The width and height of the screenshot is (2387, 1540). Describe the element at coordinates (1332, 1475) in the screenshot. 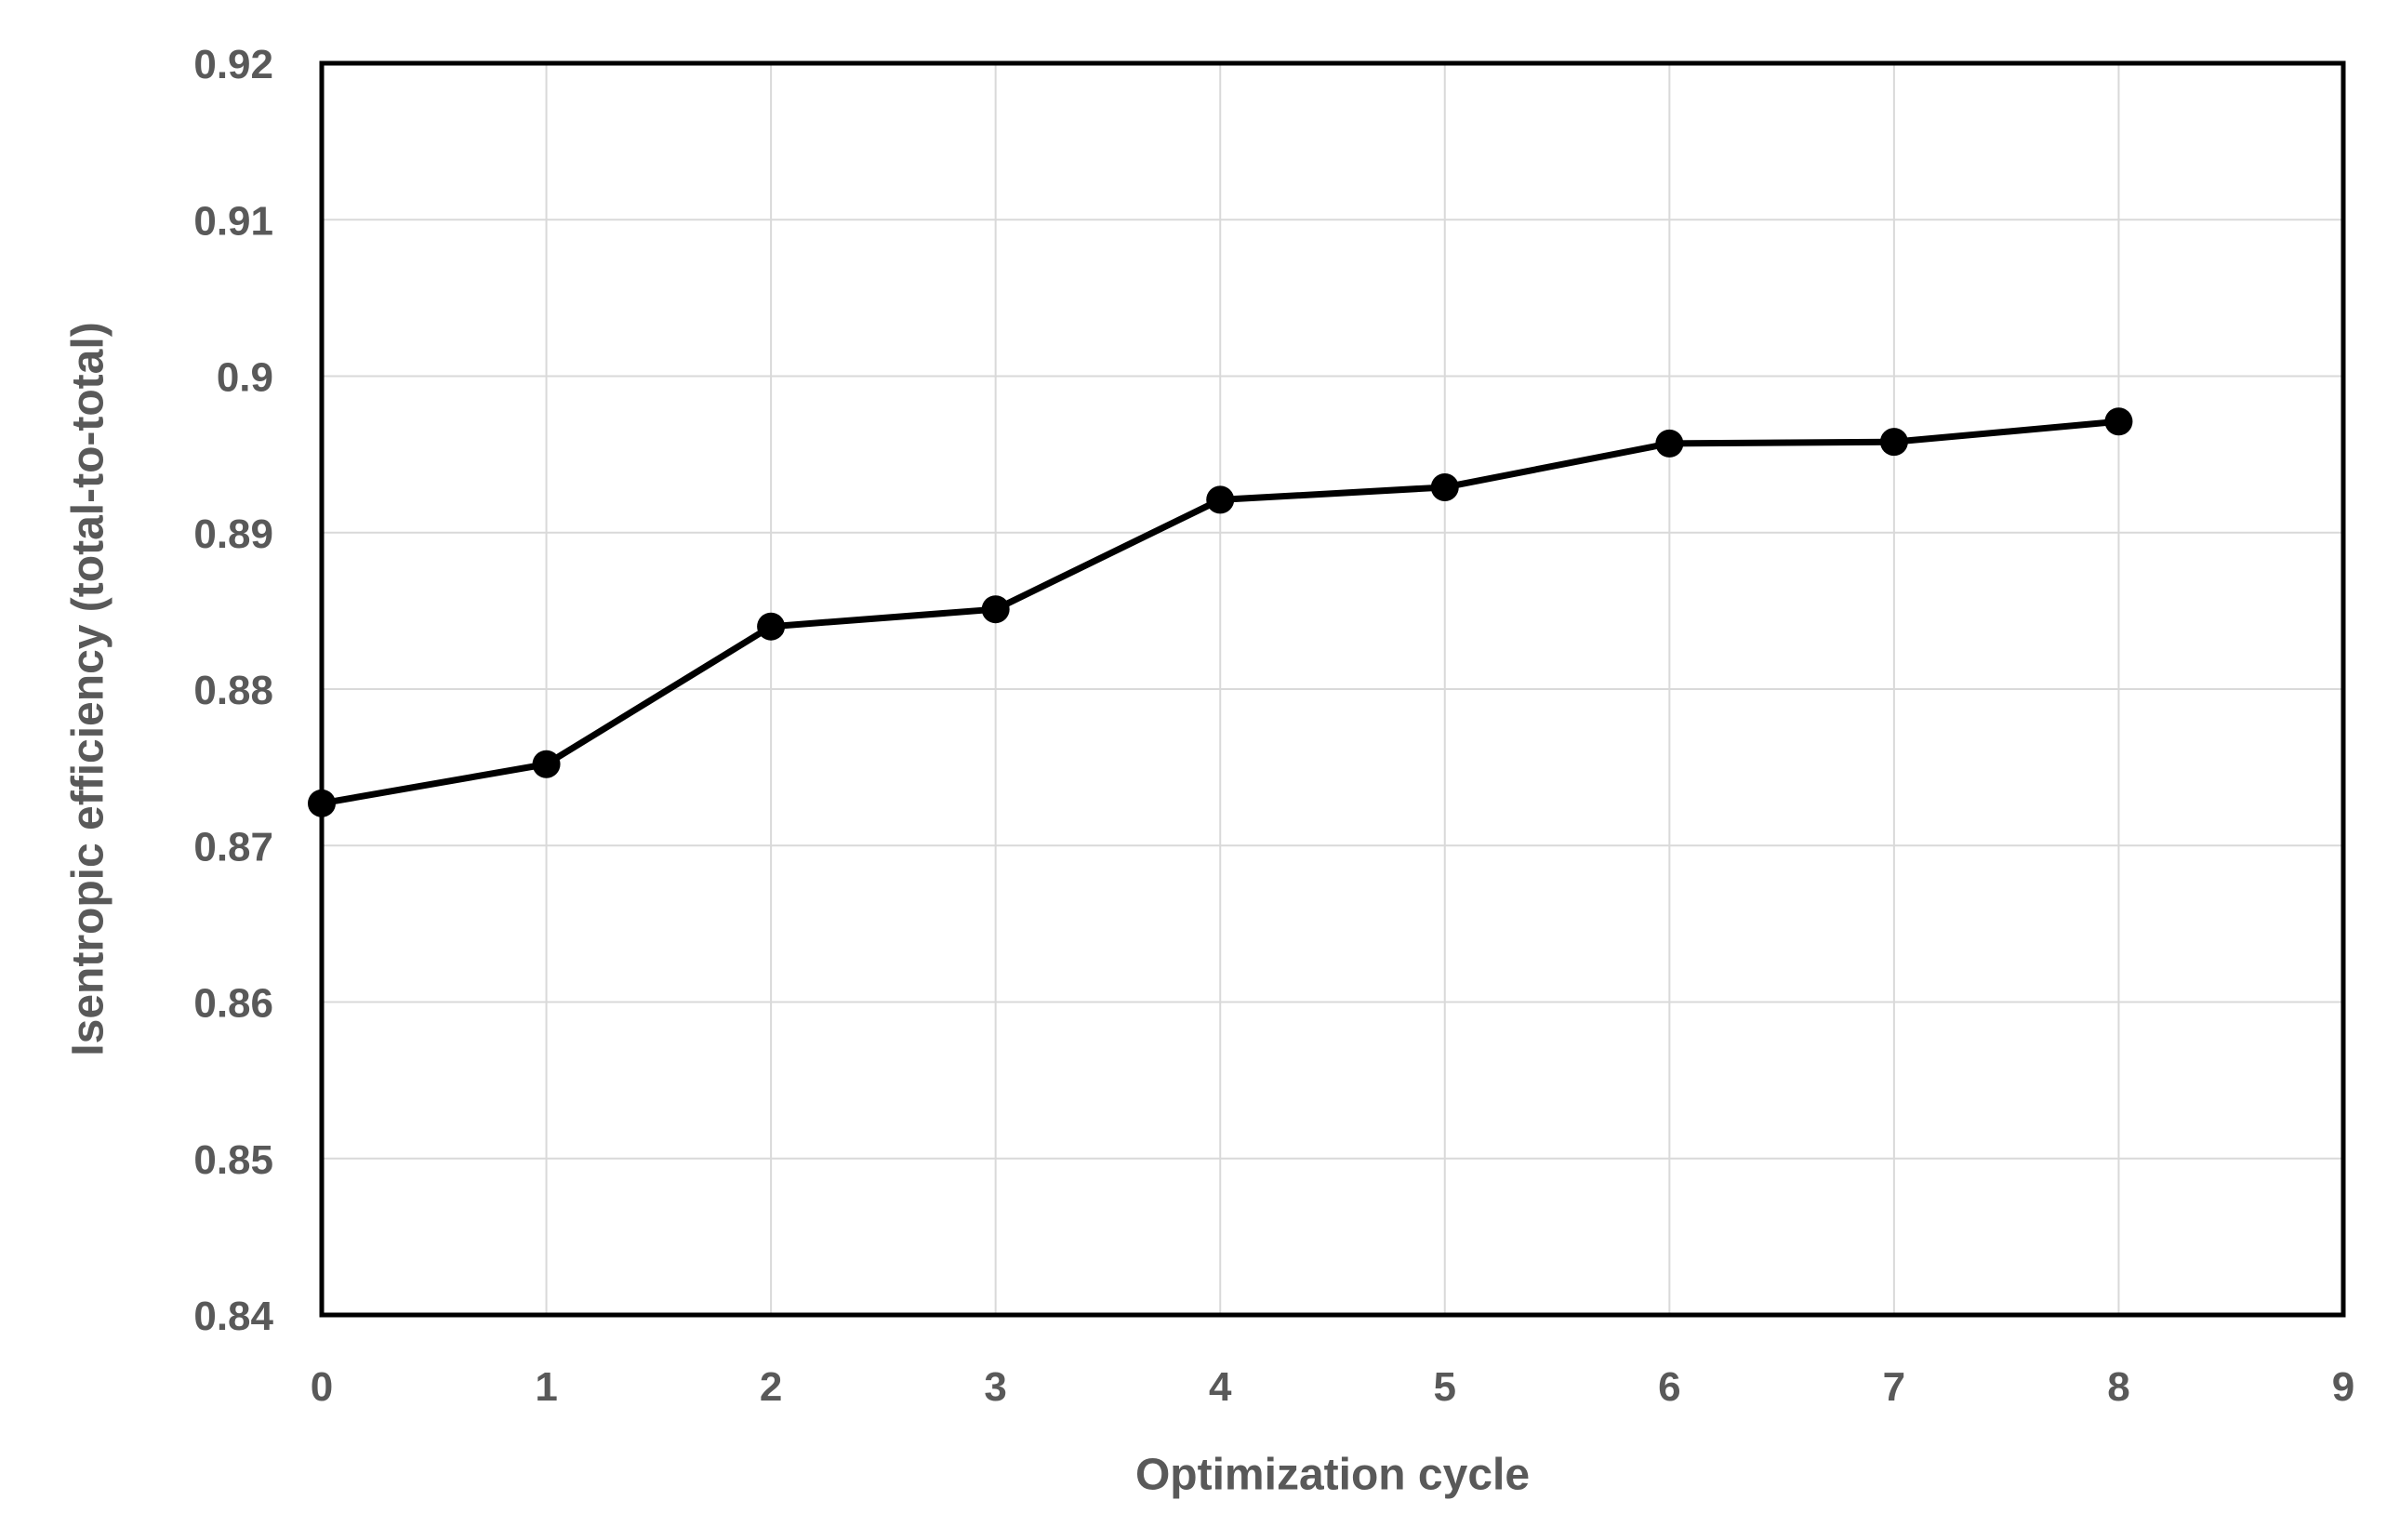

I see `x-axis-title: Optimization cycle` at that location.